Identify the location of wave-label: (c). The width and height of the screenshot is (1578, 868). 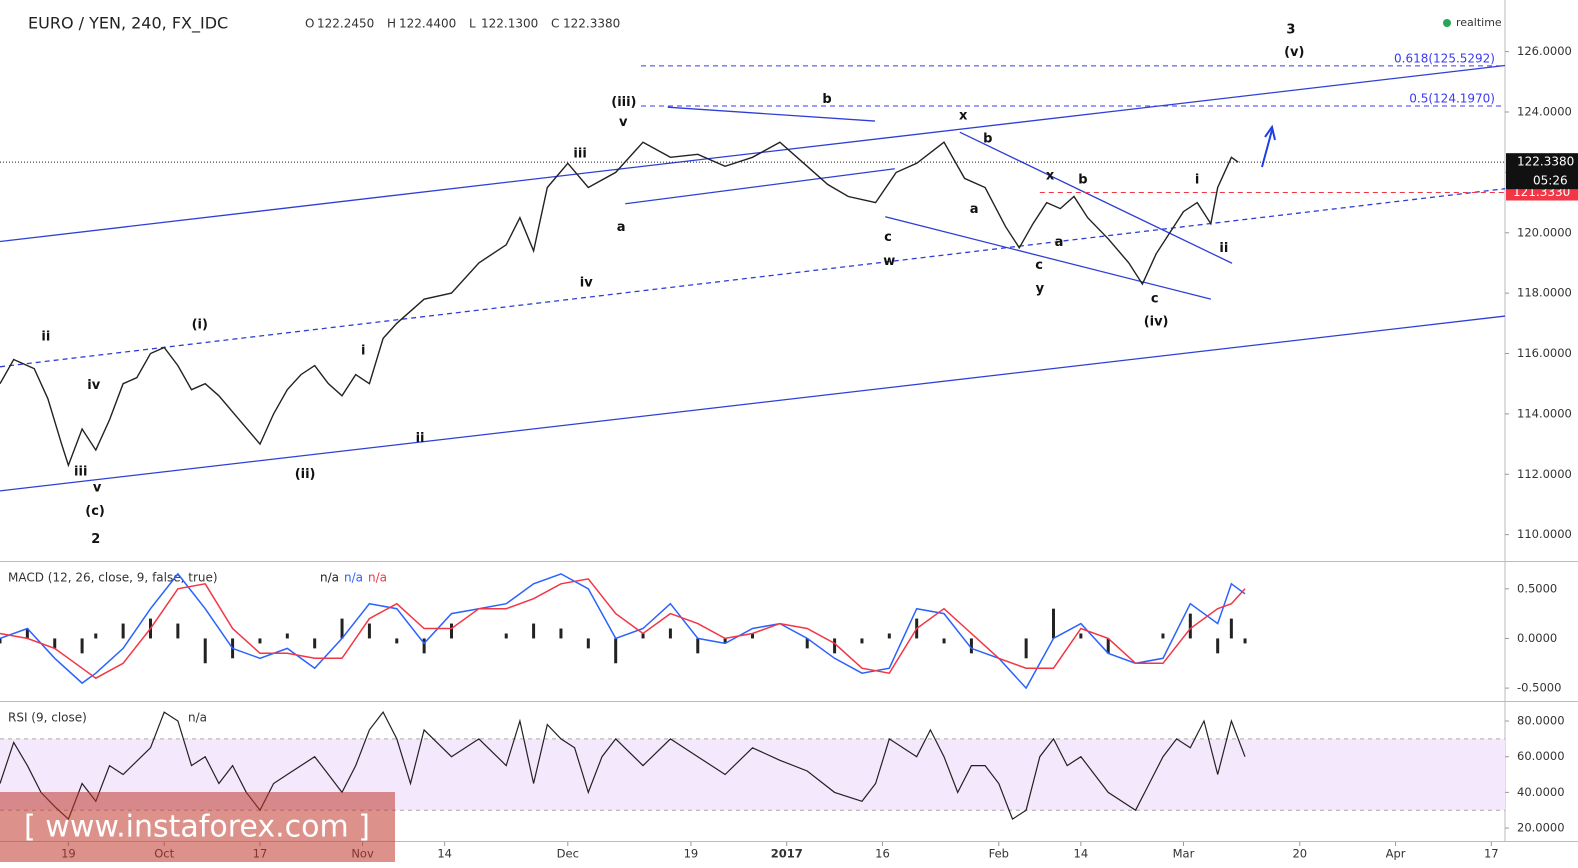
(95, 511).